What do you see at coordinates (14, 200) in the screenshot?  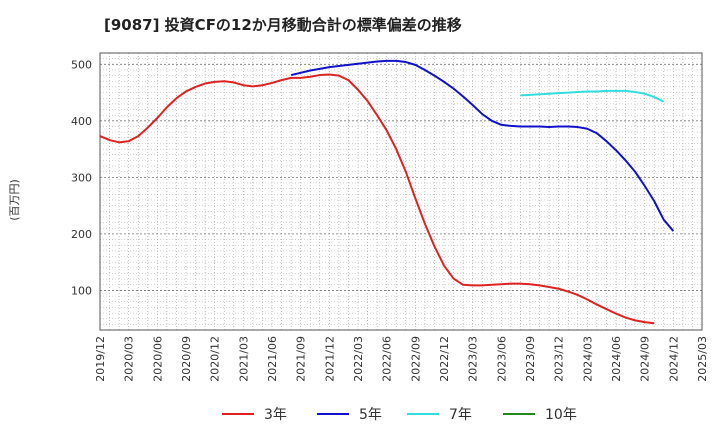 I see `y-axis-label: (百万円)` at bounding box center [14, 200].